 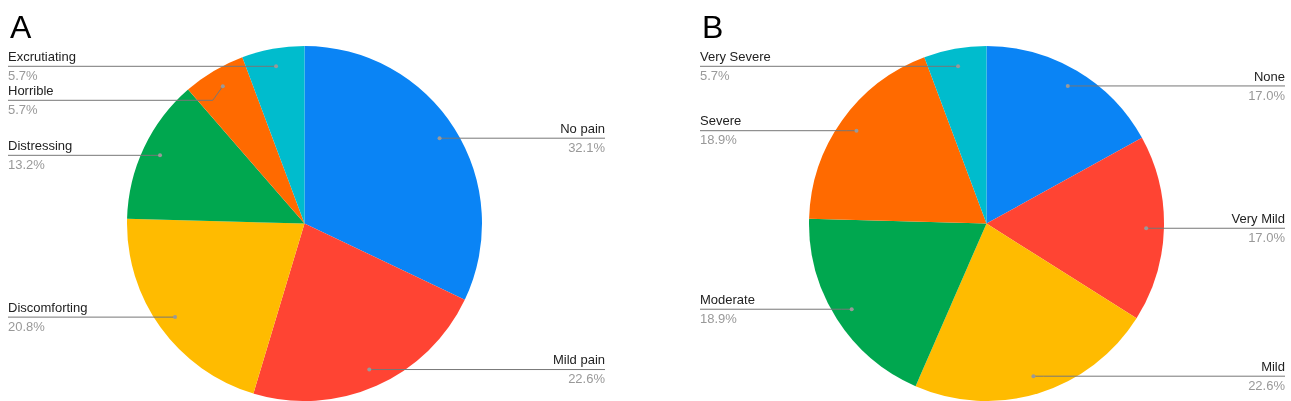 What do you see at coordinates (27, 164) in the screenshot?
I see `data-label: 13.2%` at bounding box center [27, 164].